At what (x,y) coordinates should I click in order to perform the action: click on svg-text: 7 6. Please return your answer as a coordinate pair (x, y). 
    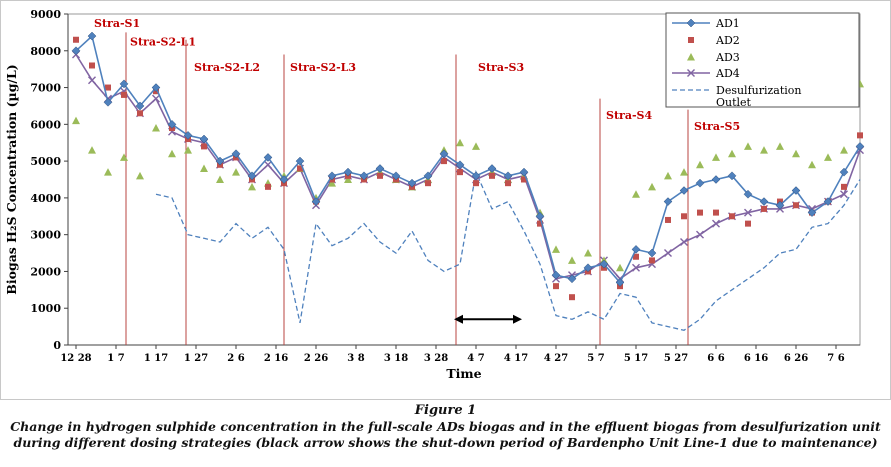
    Looking at the image, I should click on (835, 358).